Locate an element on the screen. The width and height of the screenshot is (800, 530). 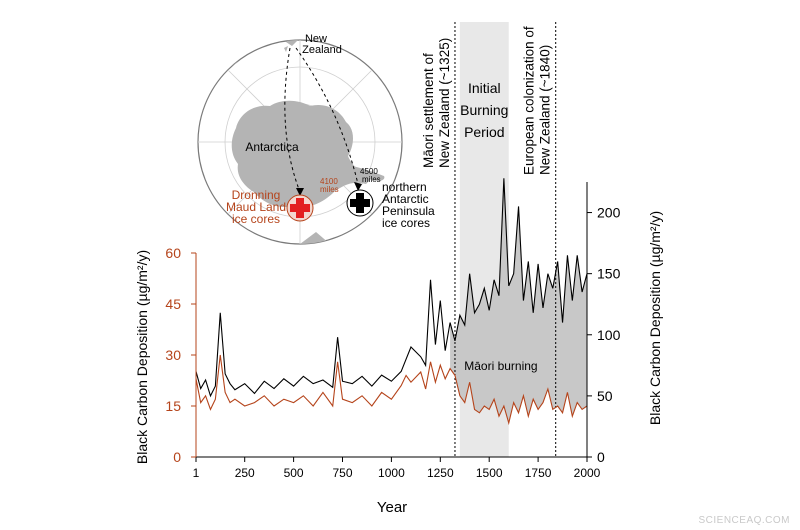
nap-label-line1: northern is located at coordinates (404, 187).